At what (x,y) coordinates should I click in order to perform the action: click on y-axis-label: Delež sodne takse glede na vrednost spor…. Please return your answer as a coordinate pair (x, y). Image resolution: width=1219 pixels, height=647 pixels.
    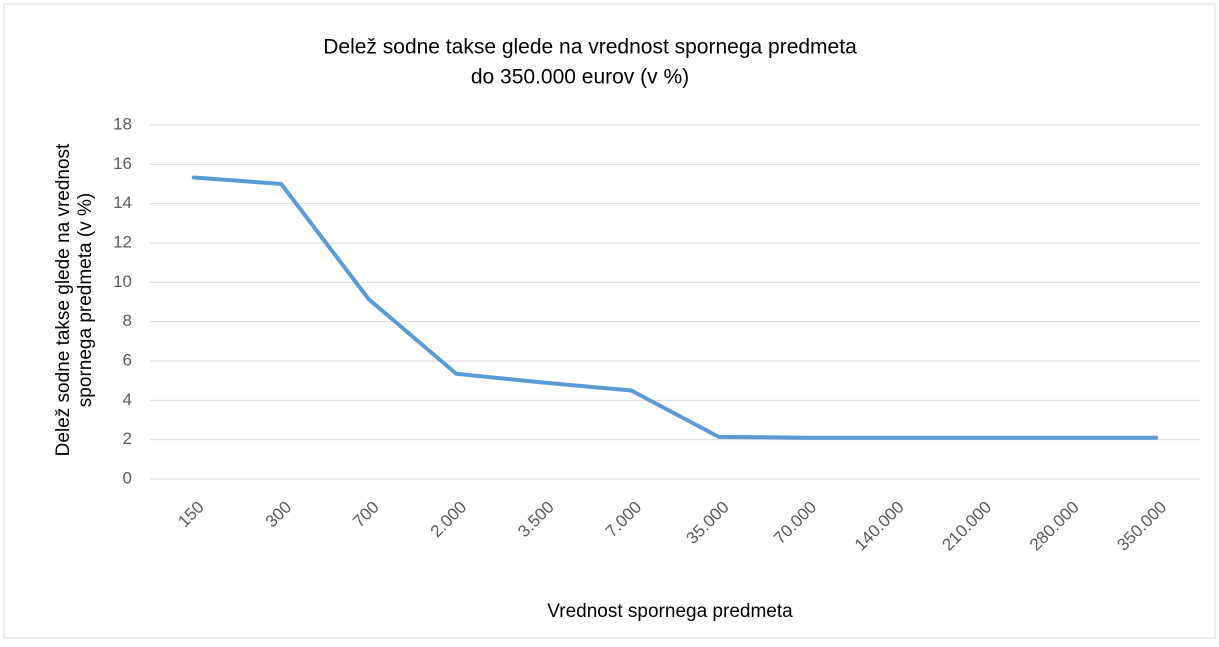
    Looking at the image, I should click on (74, 299).